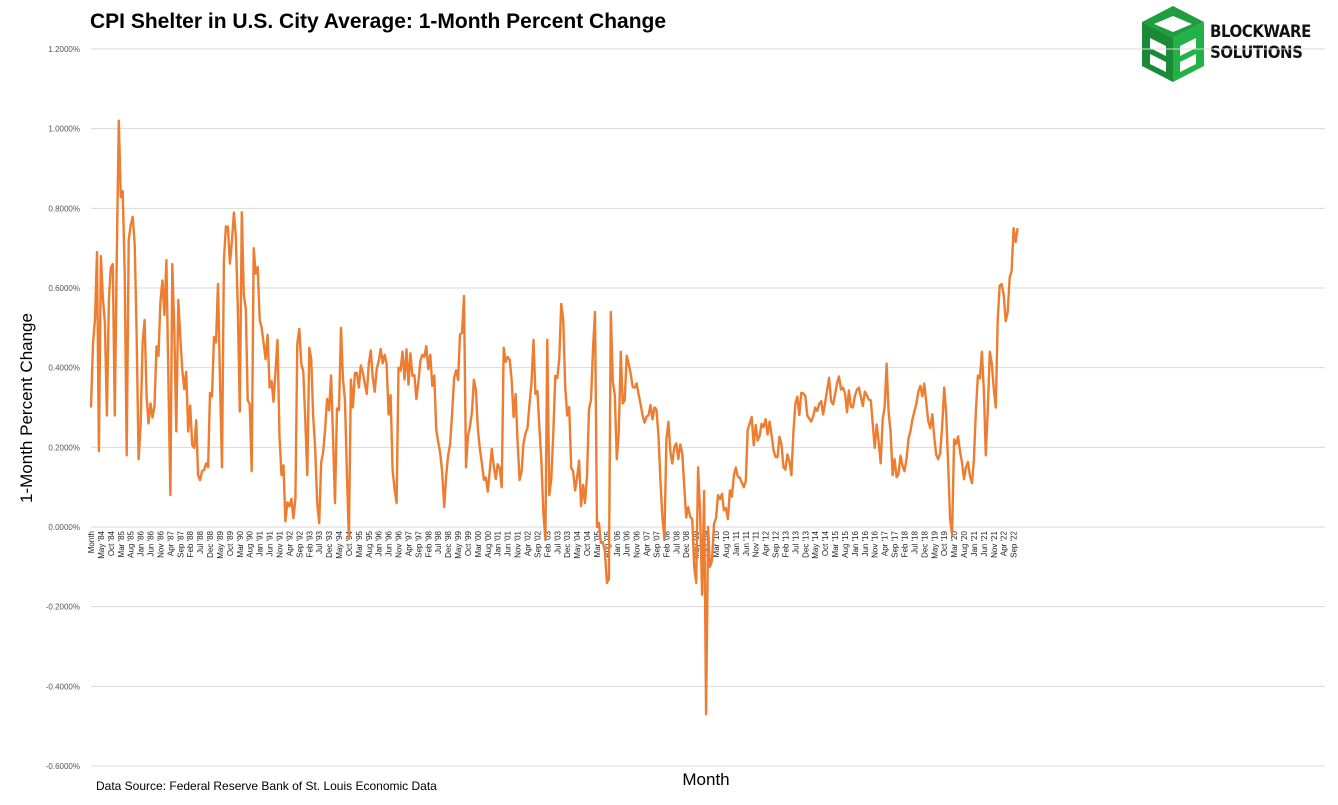 The height and width of the screenshot is (805, 1338). What do you see at coordinates (170, 543) in the screenshot?
I see `x-tick-label: Apr '87` at bounding box center [170, 543].